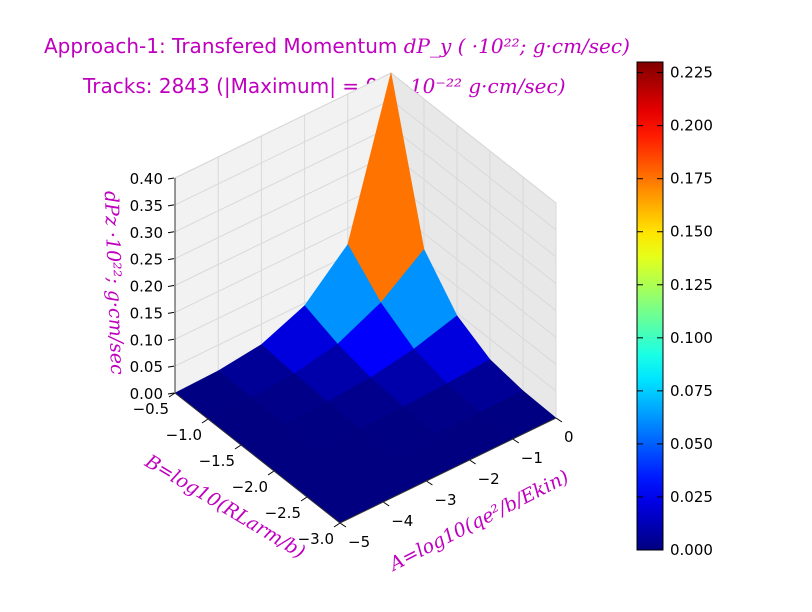 The image size is (812, 612). I want to click on a-axis-tick-label: −5, so click(359, 542).